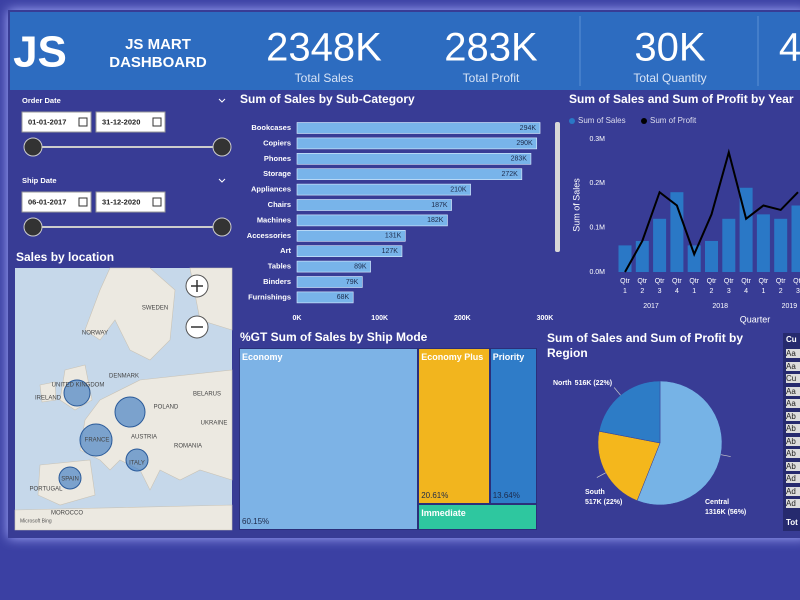  I want to click on chart-title: Sum of Sales and Sum of Profit by Year, so click(681, 99).